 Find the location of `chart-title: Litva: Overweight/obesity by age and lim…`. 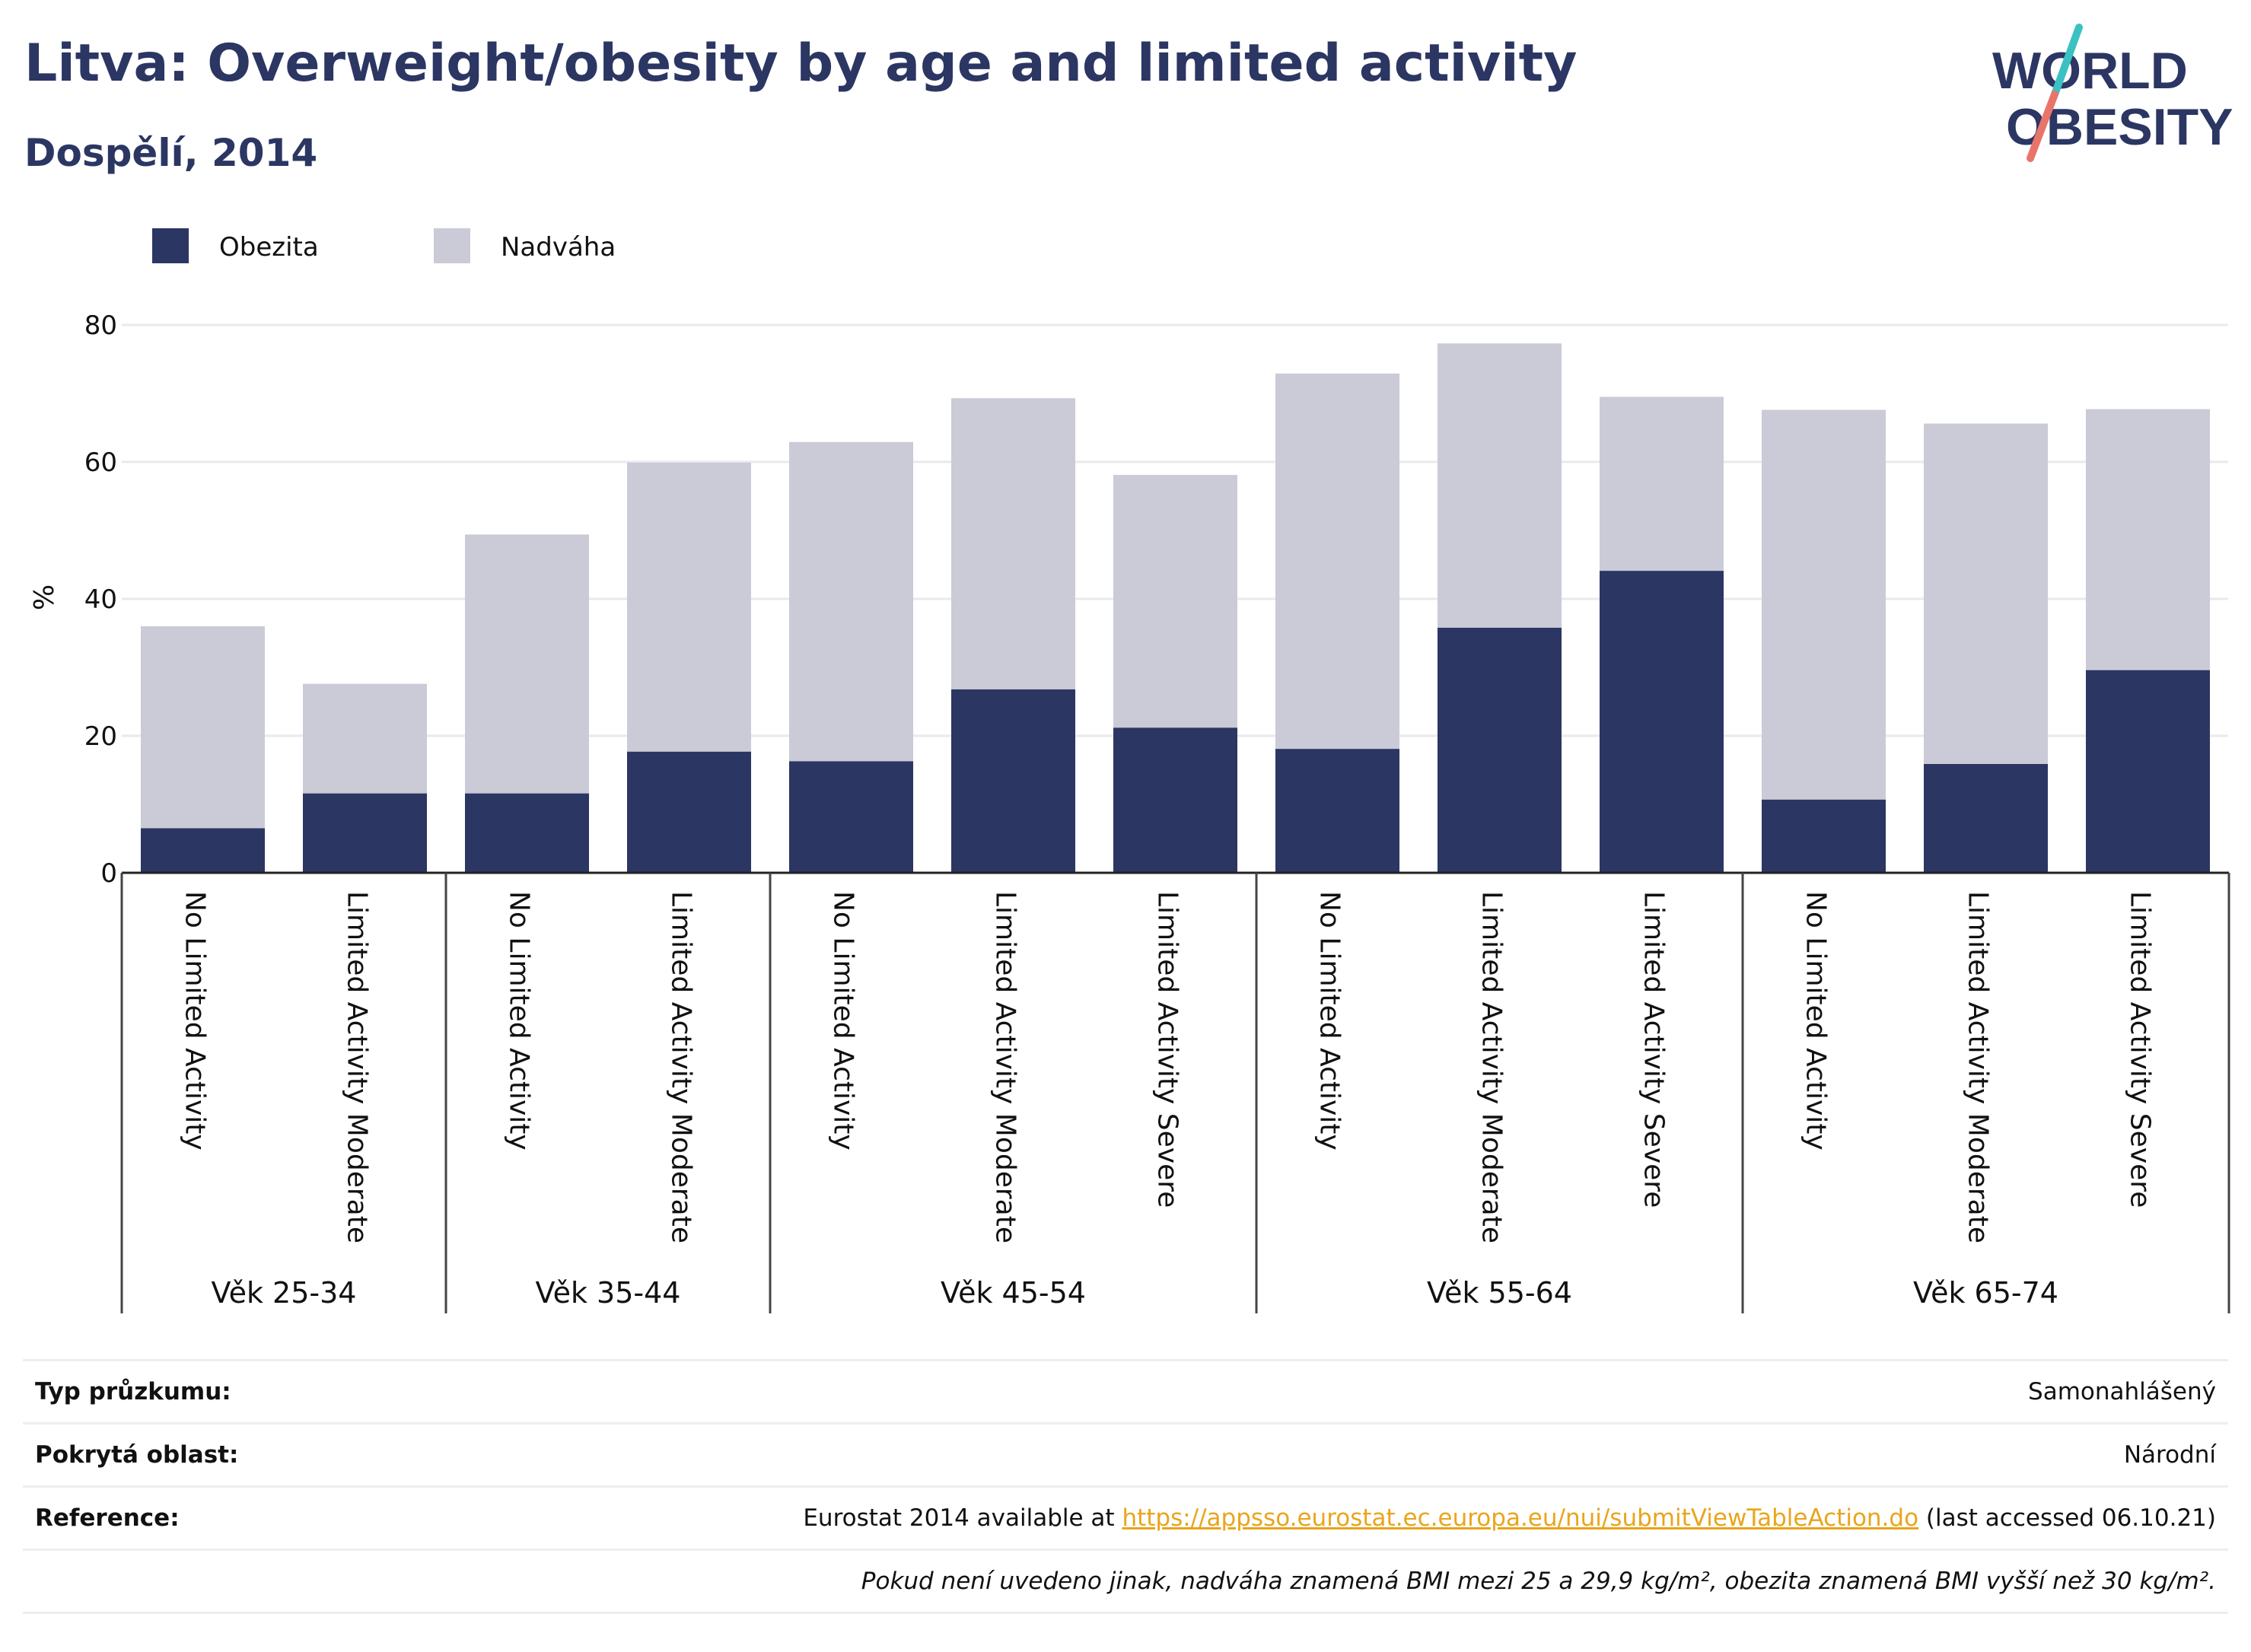

chart-title: Litva: Overweight/obesity by age and lim… is located at coordinates (801, 63).